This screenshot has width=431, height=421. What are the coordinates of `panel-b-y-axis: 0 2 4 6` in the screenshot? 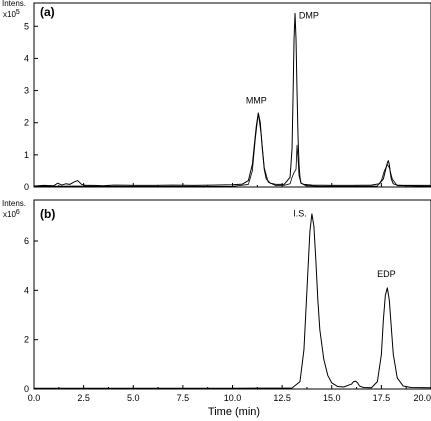 It's located at (31, 315).